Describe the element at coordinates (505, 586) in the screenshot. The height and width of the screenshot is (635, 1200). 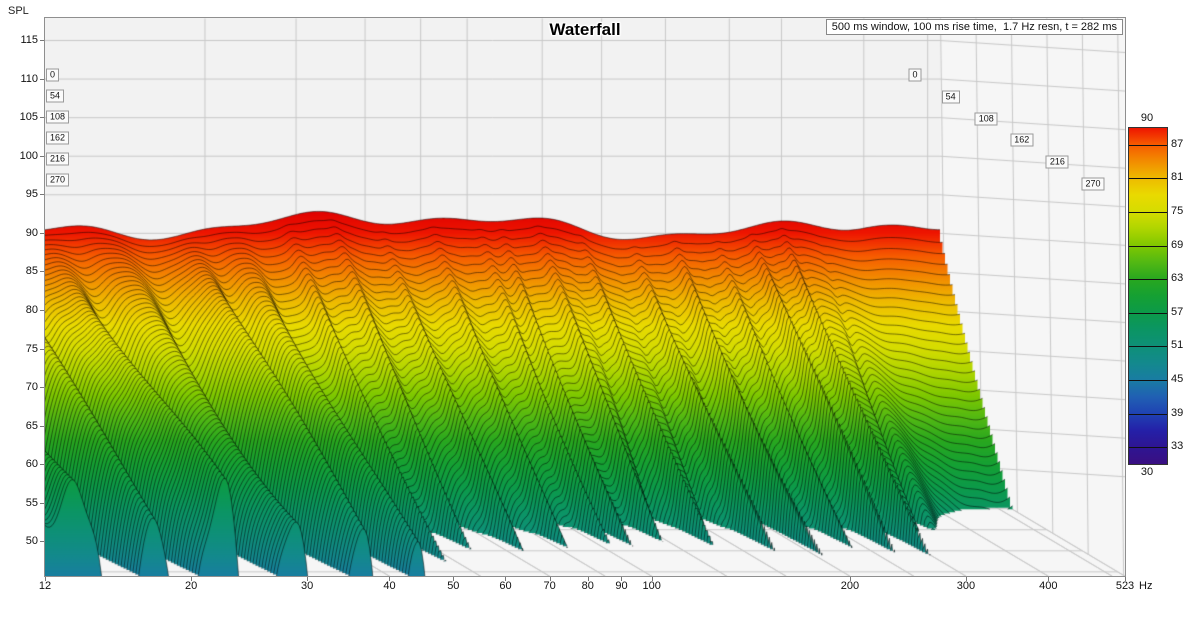
I see `freq-tick-label: 60` at that location.